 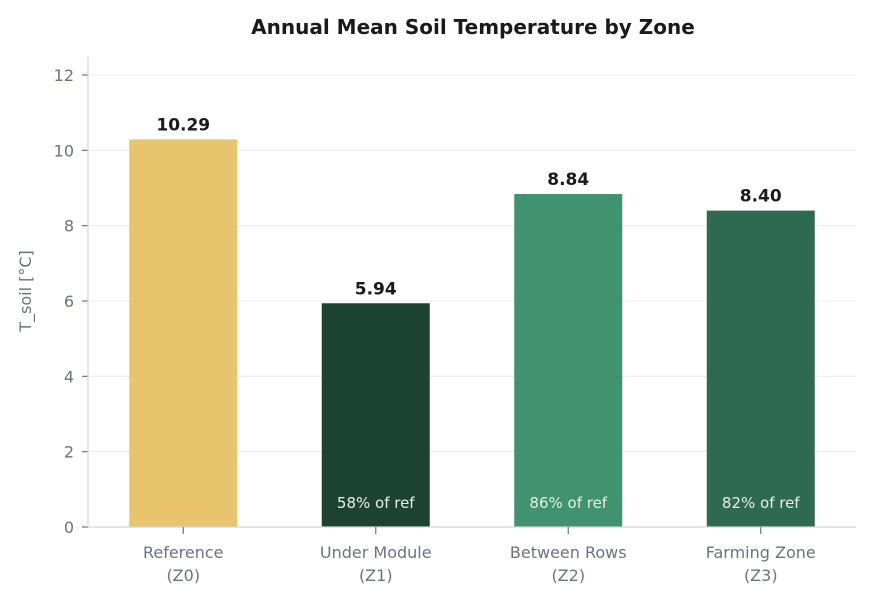 What do you see at coordinates (183, 125) in the screenshot?
I see `bar-value-label: 10.29` at bounding box center [183, 125].